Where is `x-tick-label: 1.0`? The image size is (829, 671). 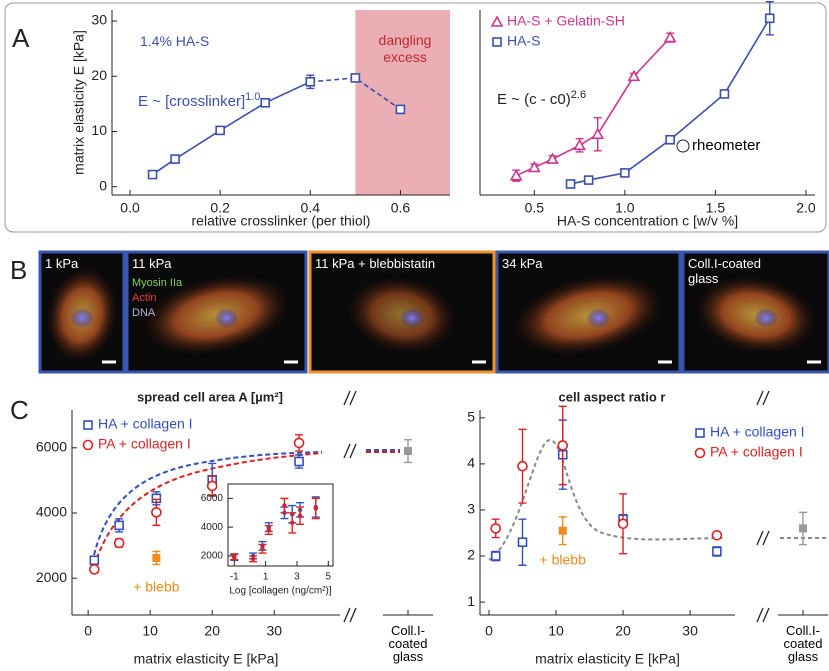 x-tick-label: 1.0 is located at coordinates (625, 208).